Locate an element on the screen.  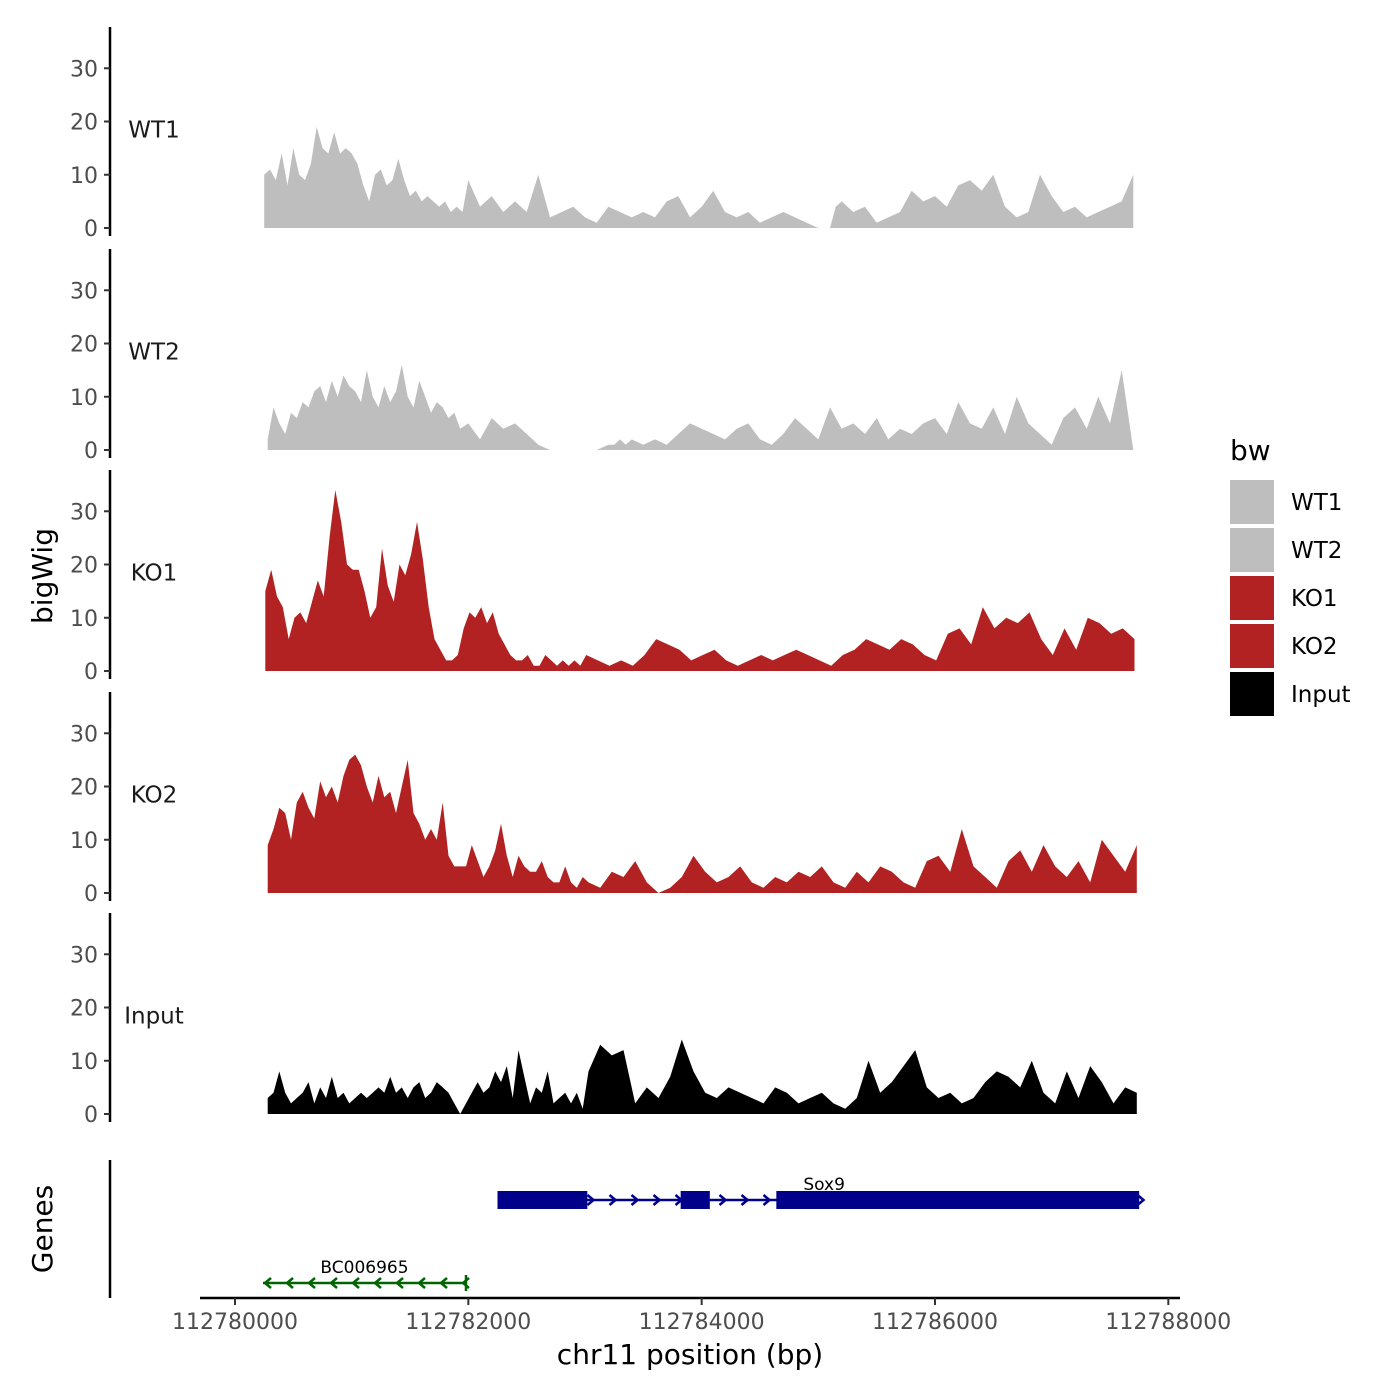
gene-label: BC006965 is located at coordinates (364, 1268).